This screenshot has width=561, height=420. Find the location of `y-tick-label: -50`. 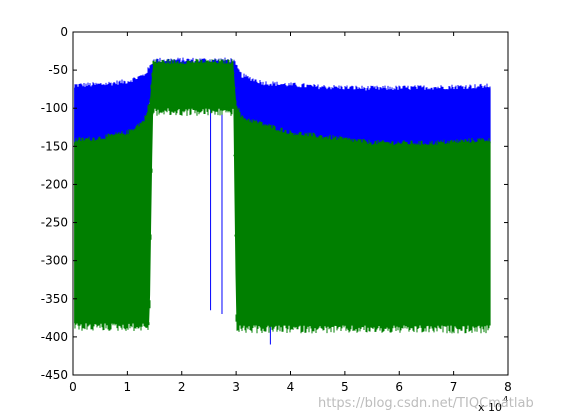

y-tick-label: -50 is located at coordinates (58, 70).